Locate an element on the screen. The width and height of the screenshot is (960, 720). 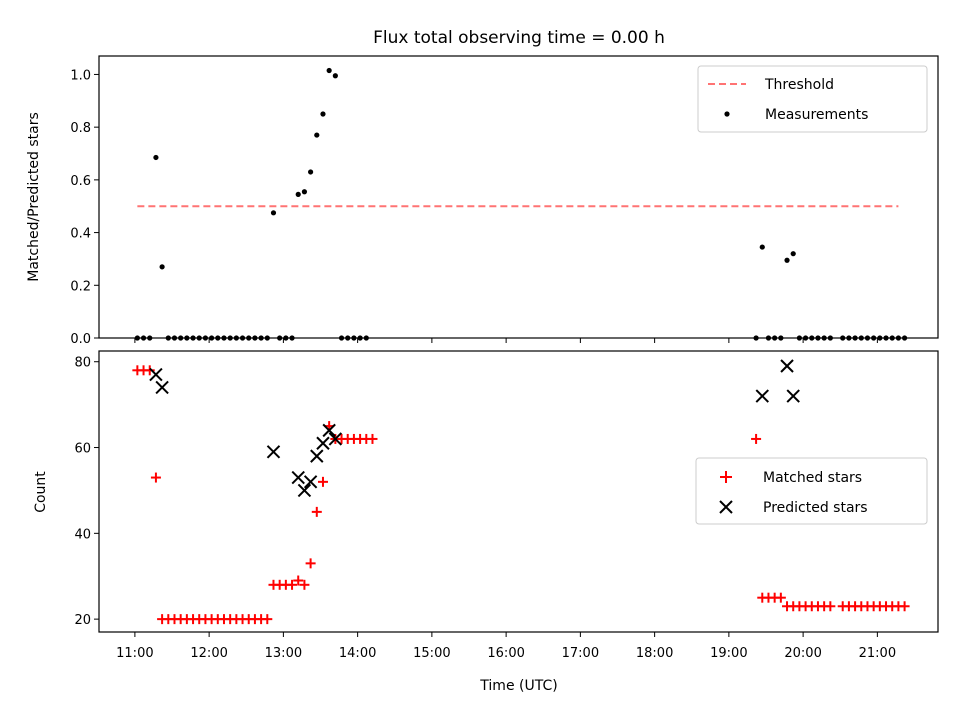
count-x-tick-label: 11:00 is located at coordinates (134, 653).